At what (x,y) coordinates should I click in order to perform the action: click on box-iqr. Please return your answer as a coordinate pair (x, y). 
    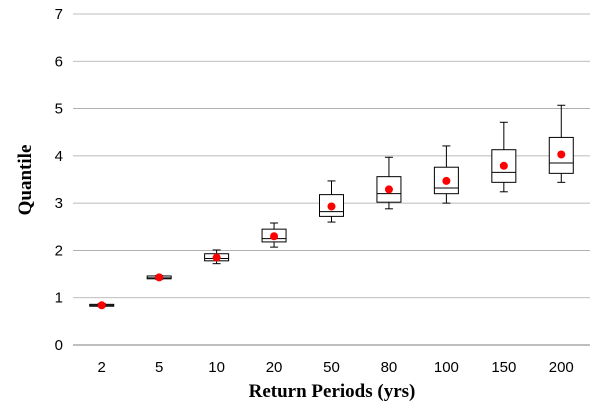
    Looking at the image, I should click on (446, 180).